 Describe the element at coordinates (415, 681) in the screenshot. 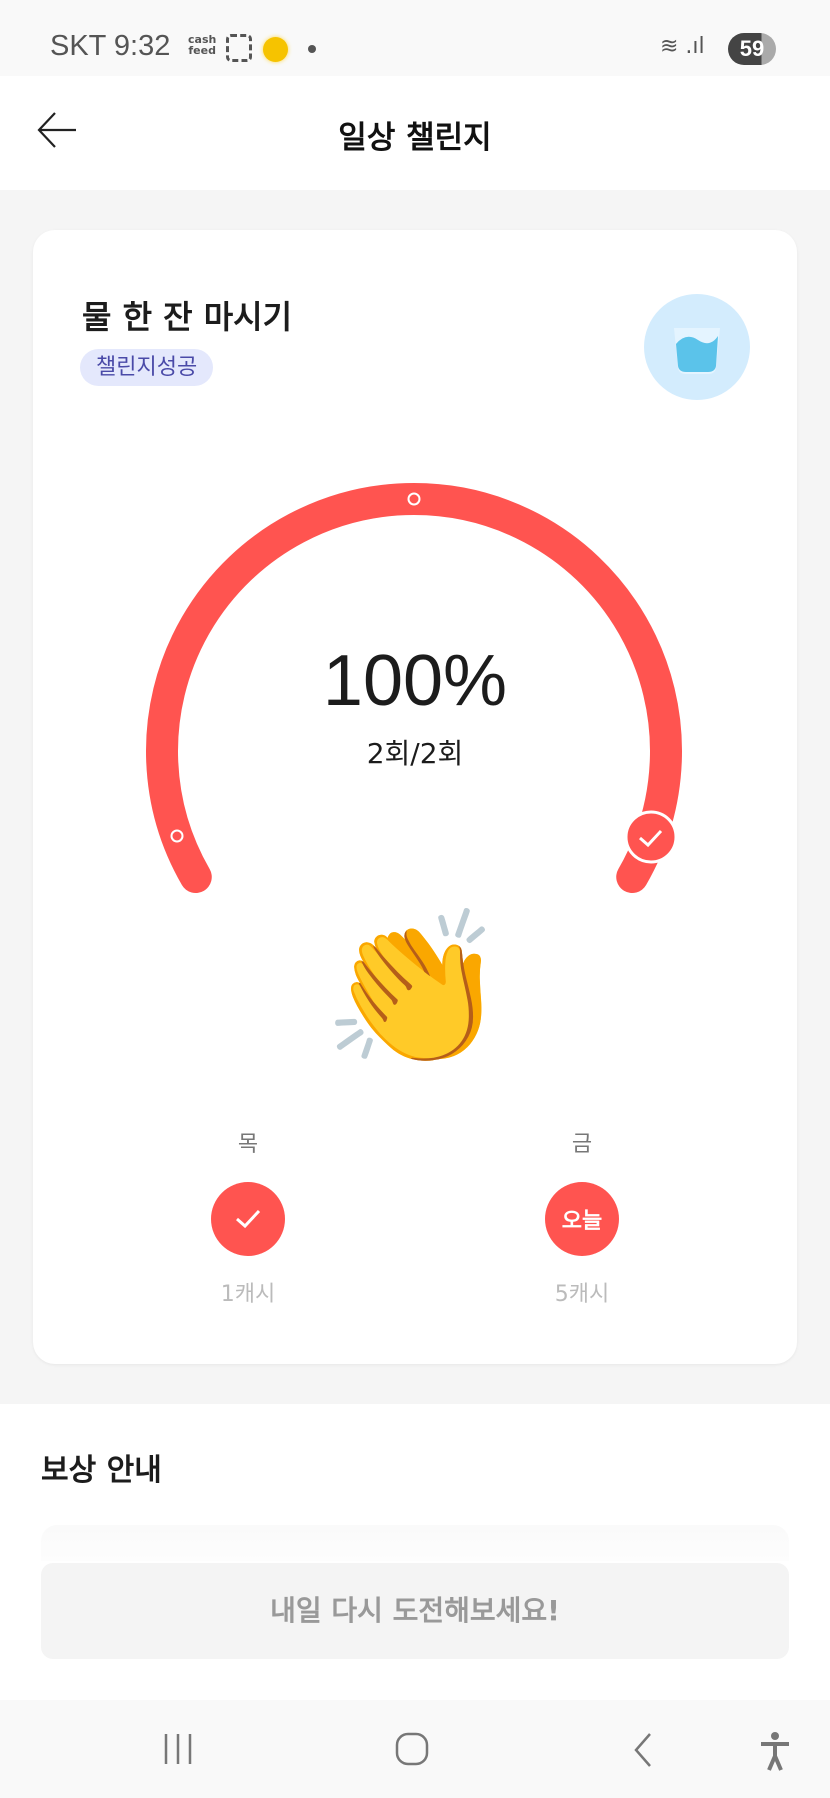

I see `progress-percent: 100%` at that location.